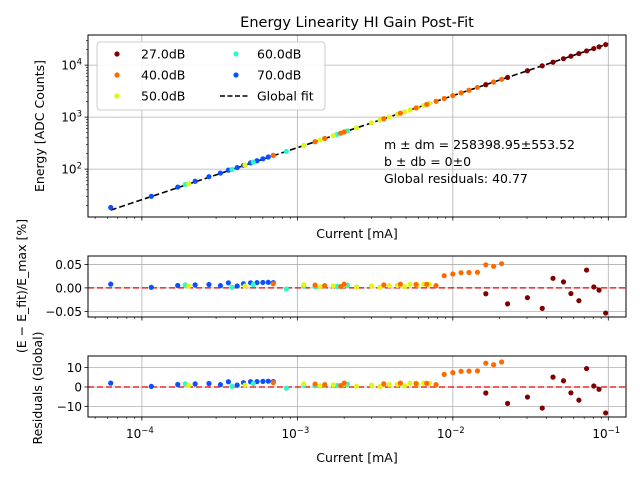  I want to click on y-tick-label: 0, so click(78, 387).